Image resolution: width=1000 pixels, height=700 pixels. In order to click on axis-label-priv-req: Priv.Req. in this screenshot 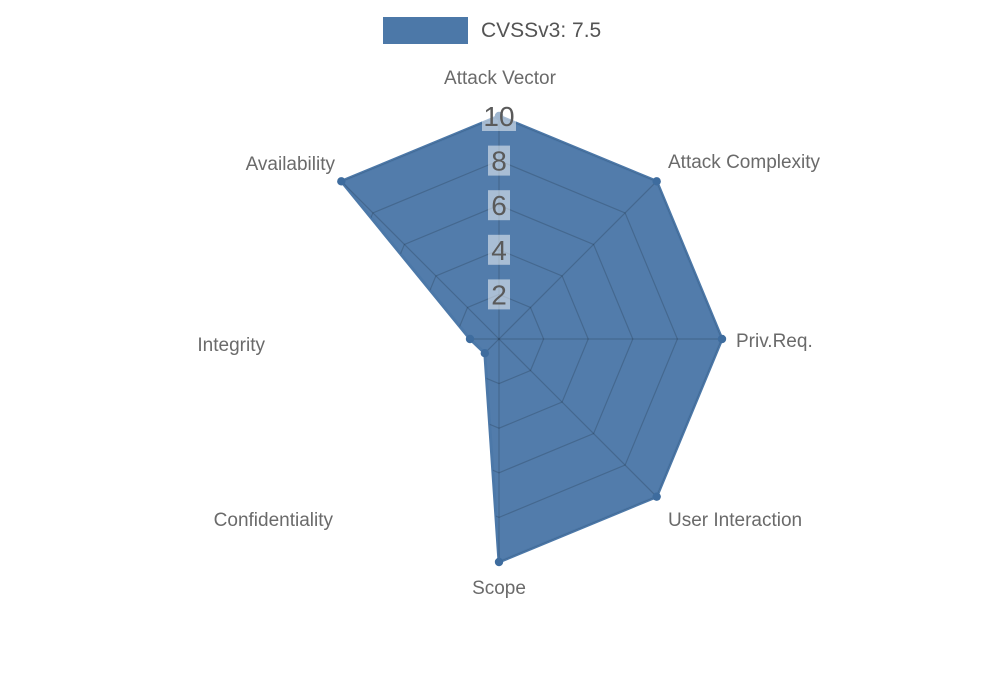, I will do `click(774, 341)`.